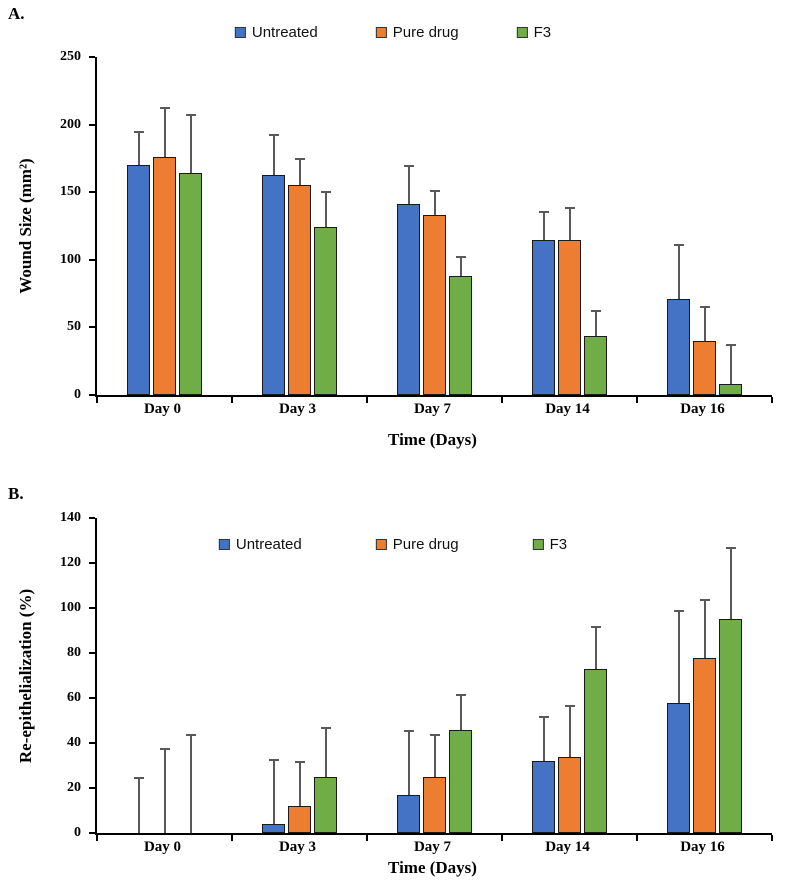 The image size is (786, 896). Describe the element at coordinates (381, 32) in the screenshot. I see `legend-swatch-pure-drug` at that location.